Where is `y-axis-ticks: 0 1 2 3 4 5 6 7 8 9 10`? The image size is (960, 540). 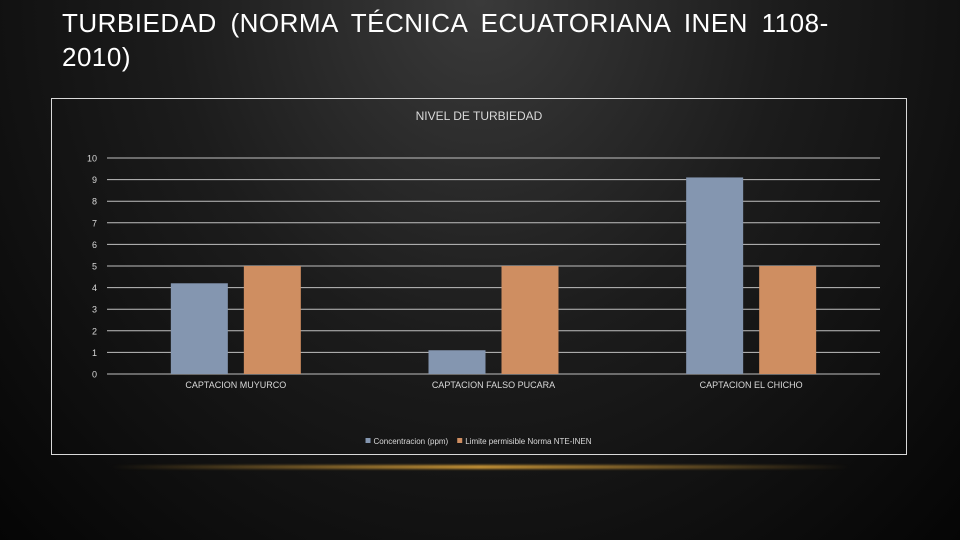 y-axis-ticks: 0 1 2 3 4 5 6 7 8 9 10 is located at coordinates (92, 267).